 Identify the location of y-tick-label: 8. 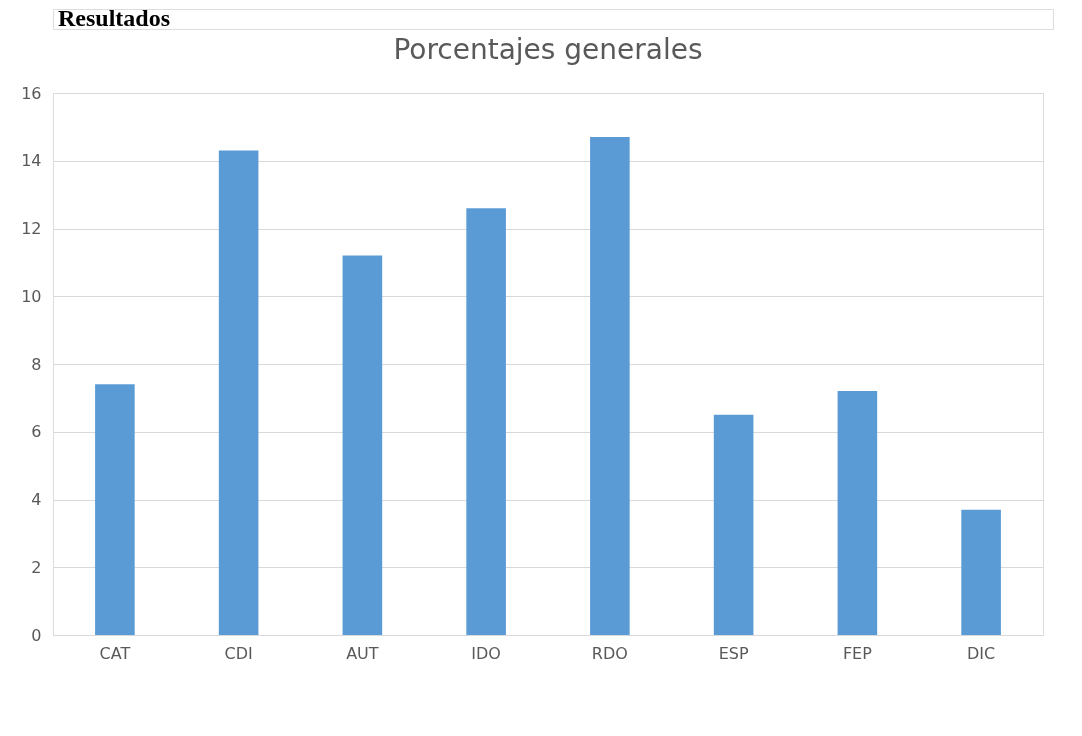
(36, 364).